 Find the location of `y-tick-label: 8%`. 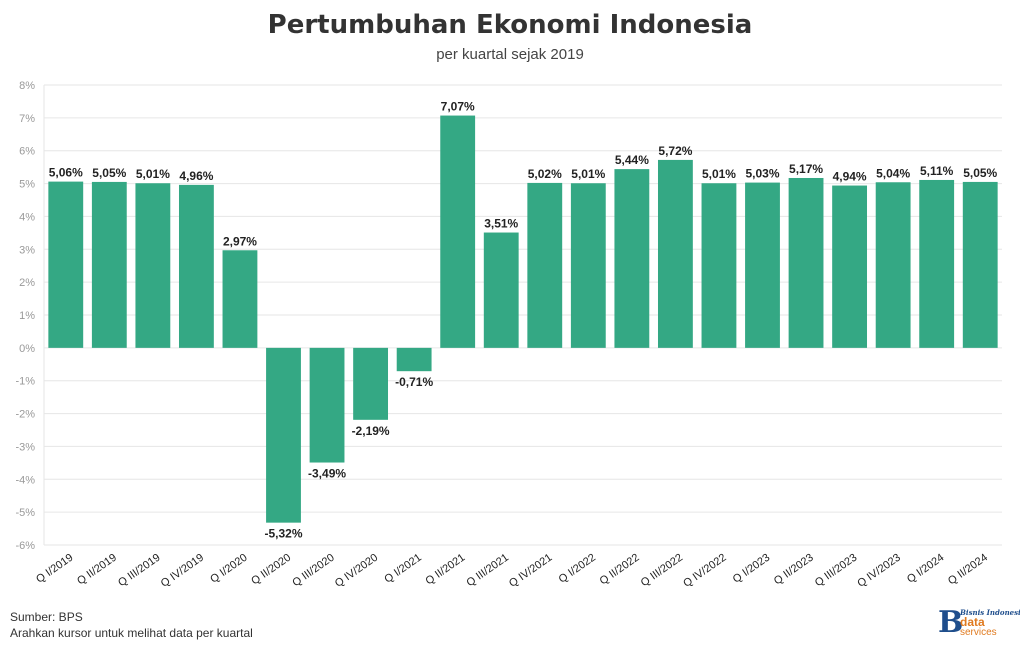

y-tick-label: 8% is located at coordinates (27, 86).